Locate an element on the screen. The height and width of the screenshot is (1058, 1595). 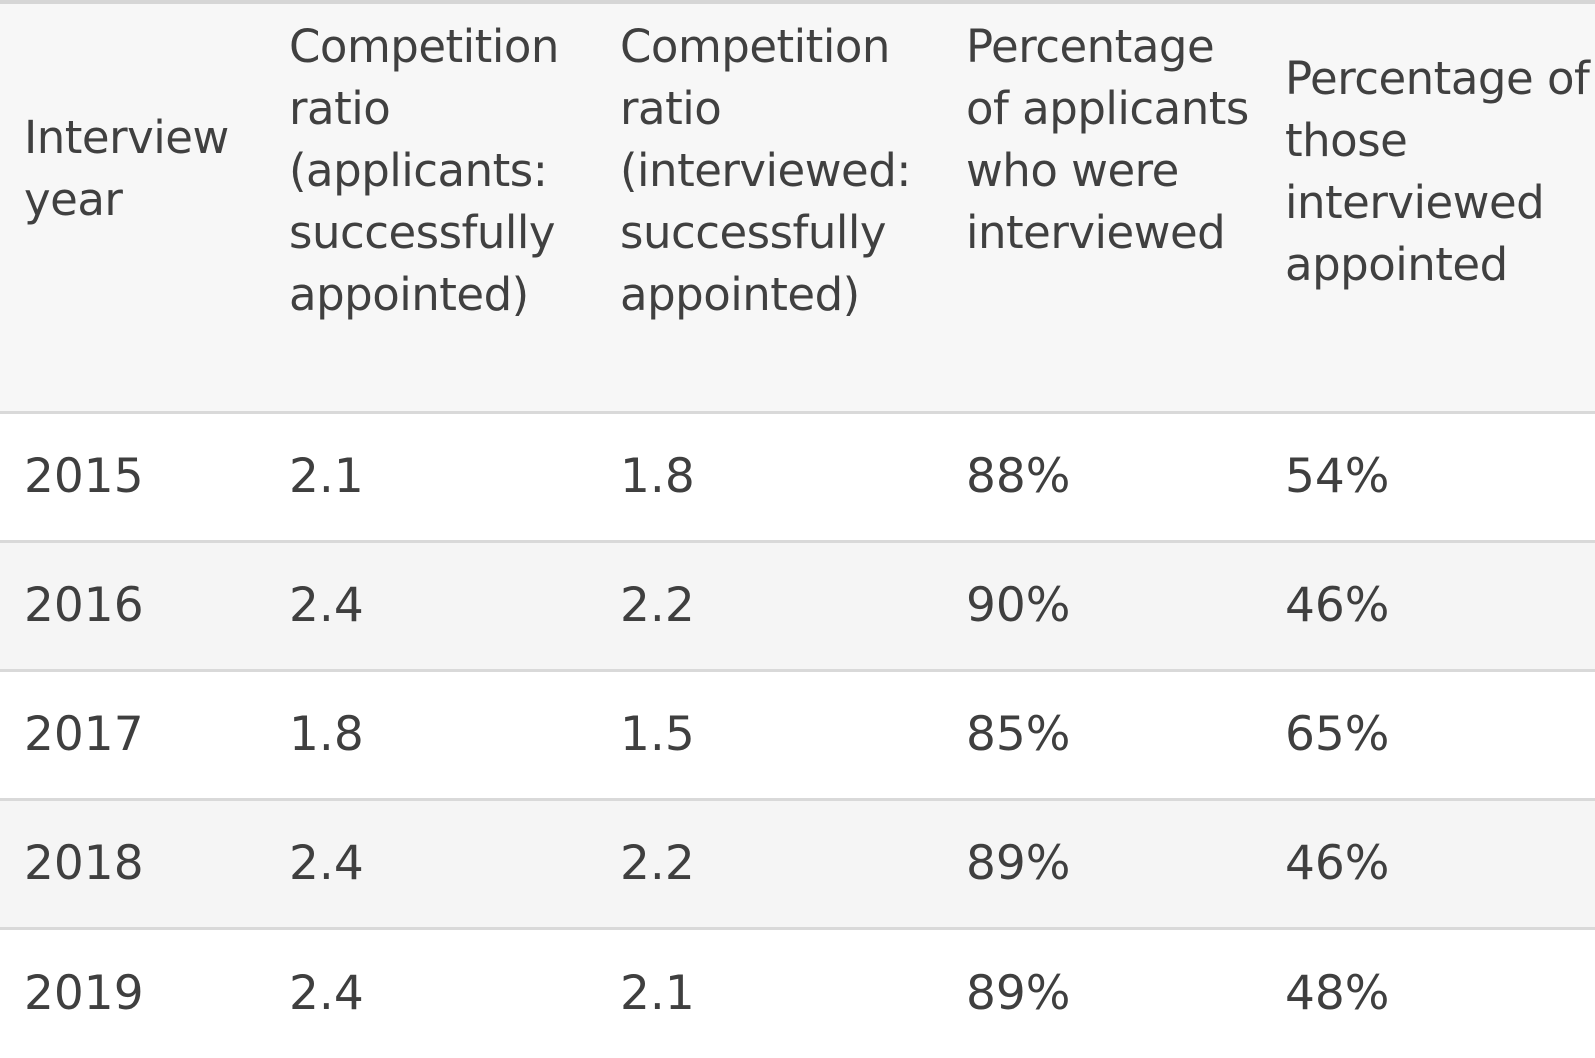
cell-interview-year: 2018 is located at coordinates (84, 863).